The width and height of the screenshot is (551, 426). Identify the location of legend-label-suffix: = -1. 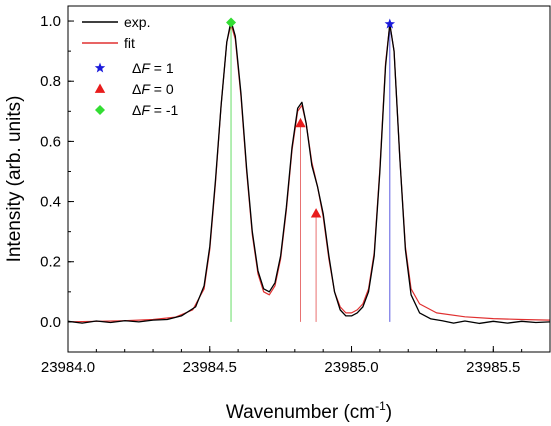
(164, 110).